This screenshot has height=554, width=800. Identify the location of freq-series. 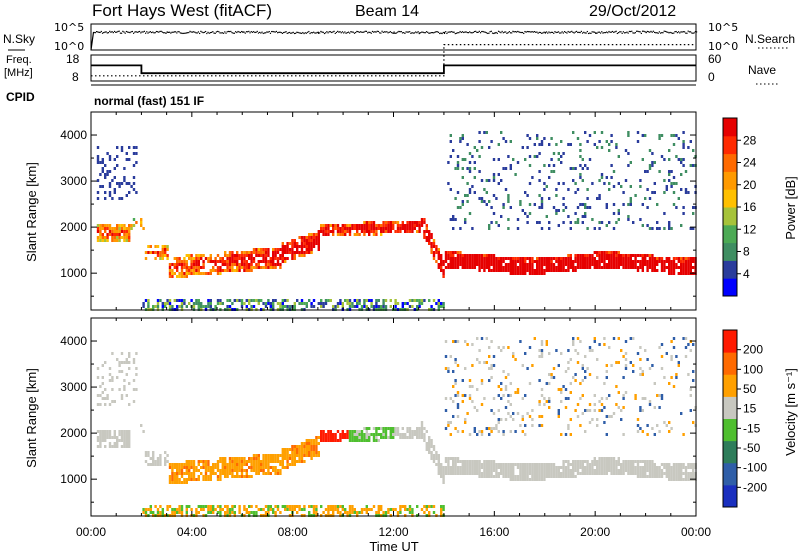
(393, 60).